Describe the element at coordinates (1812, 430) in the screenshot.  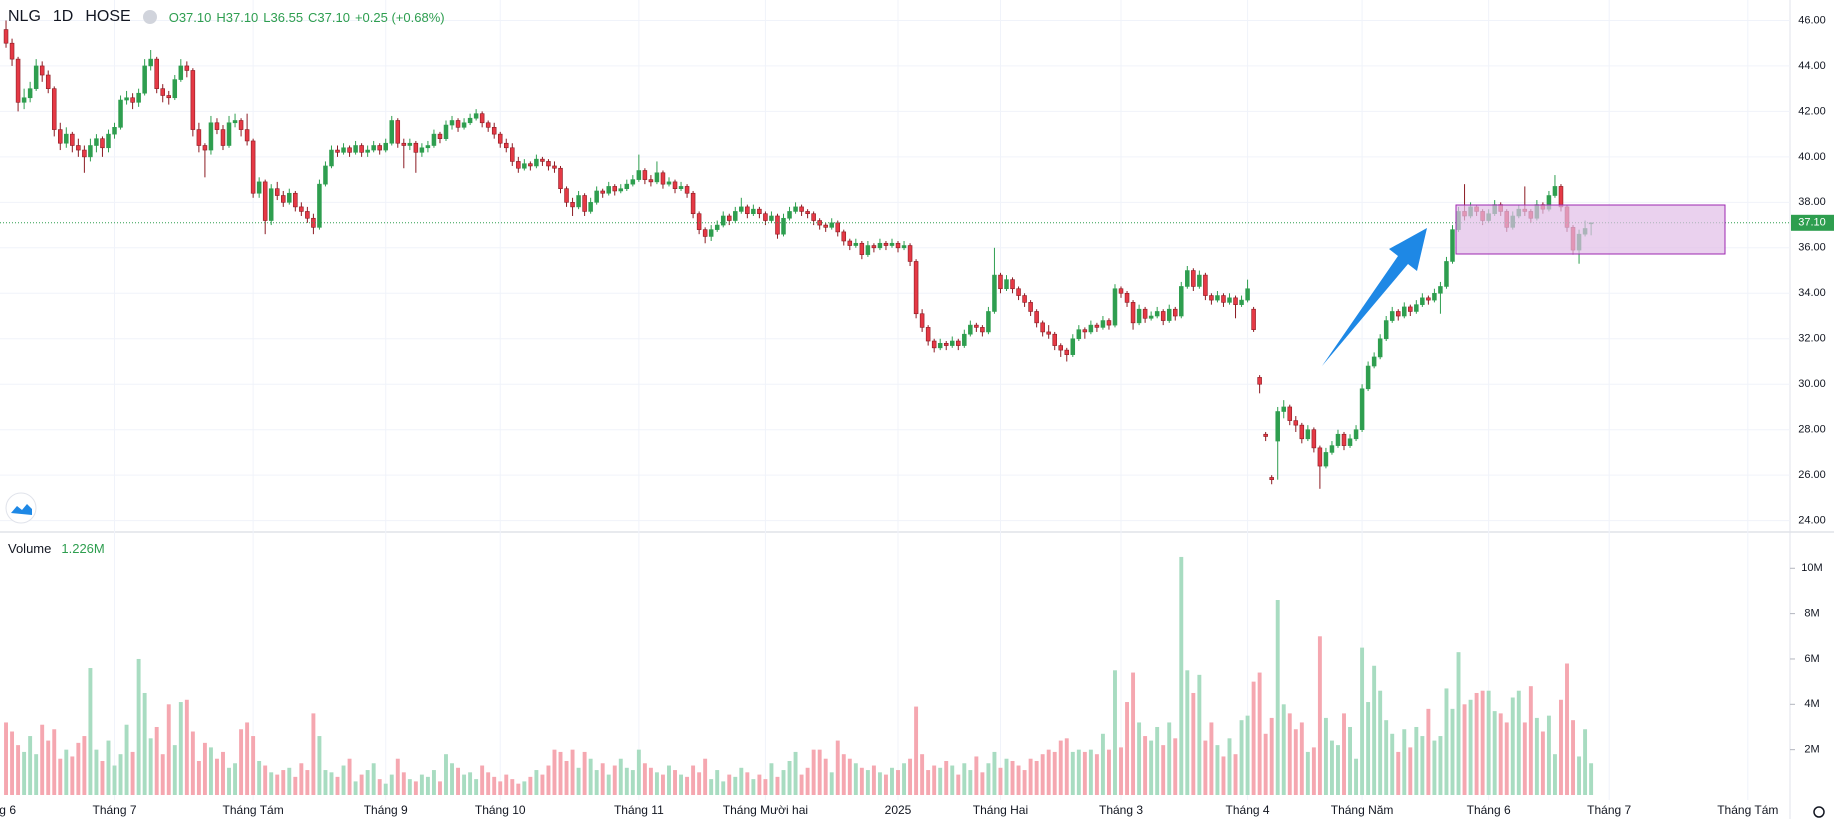
I see `y-tick-label: 28.00` at that location.